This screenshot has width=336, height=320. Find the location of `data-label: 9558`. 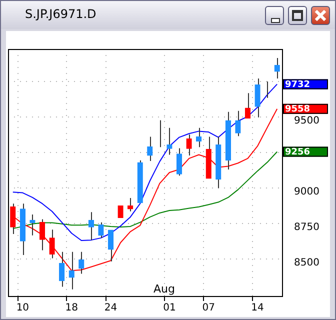

data-label: 9558 is located at coordinates (297, 109).